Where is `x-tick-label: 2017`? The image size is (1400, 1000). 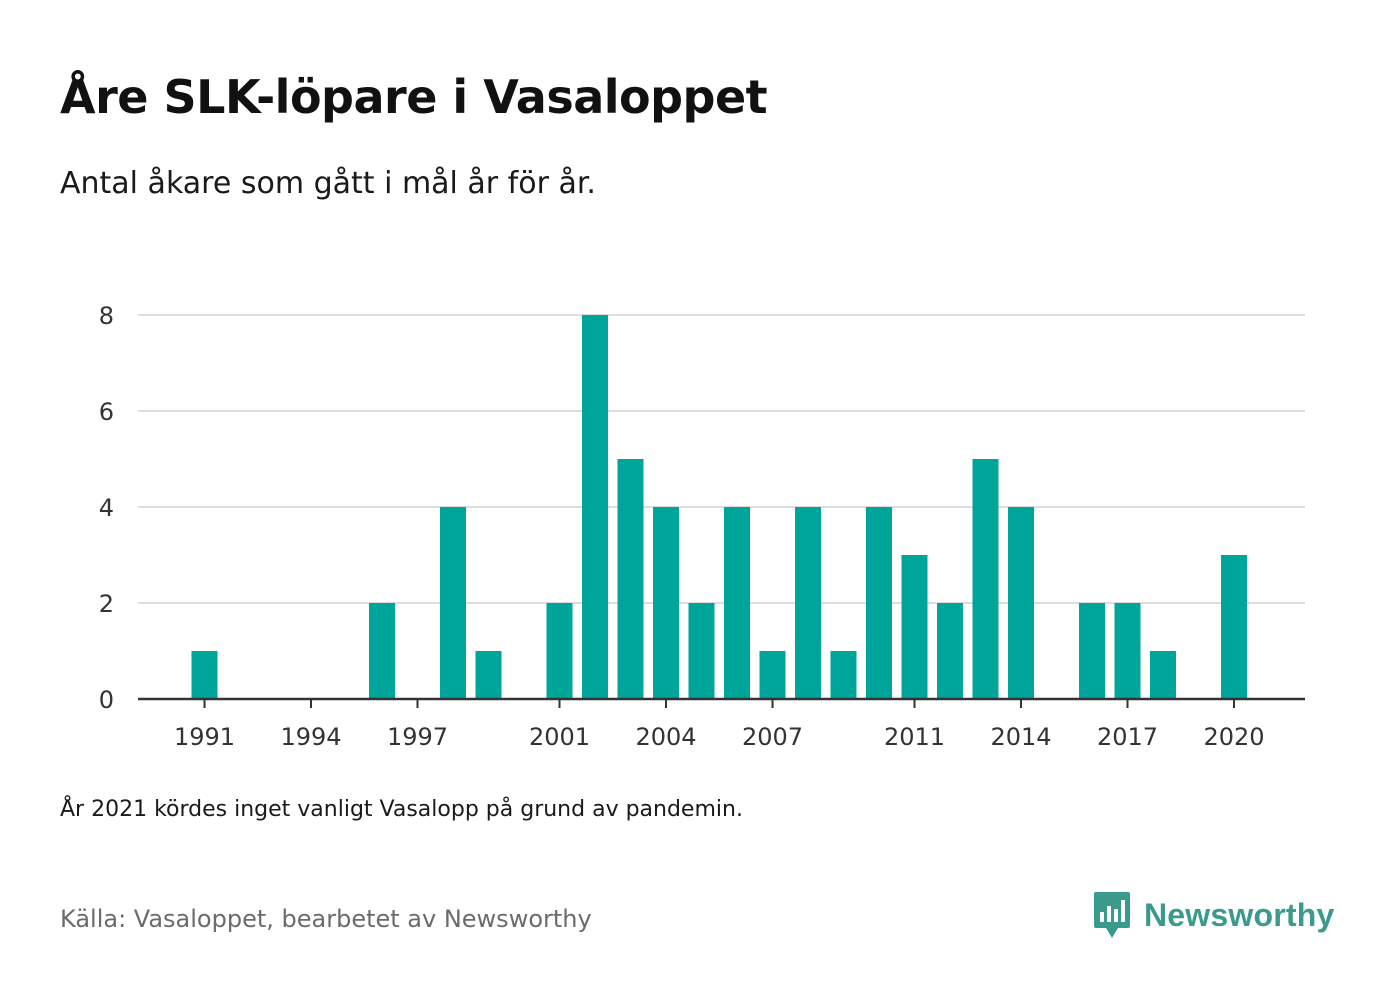
x-tick-label: 2017 is located at coordinates (1127, 737).